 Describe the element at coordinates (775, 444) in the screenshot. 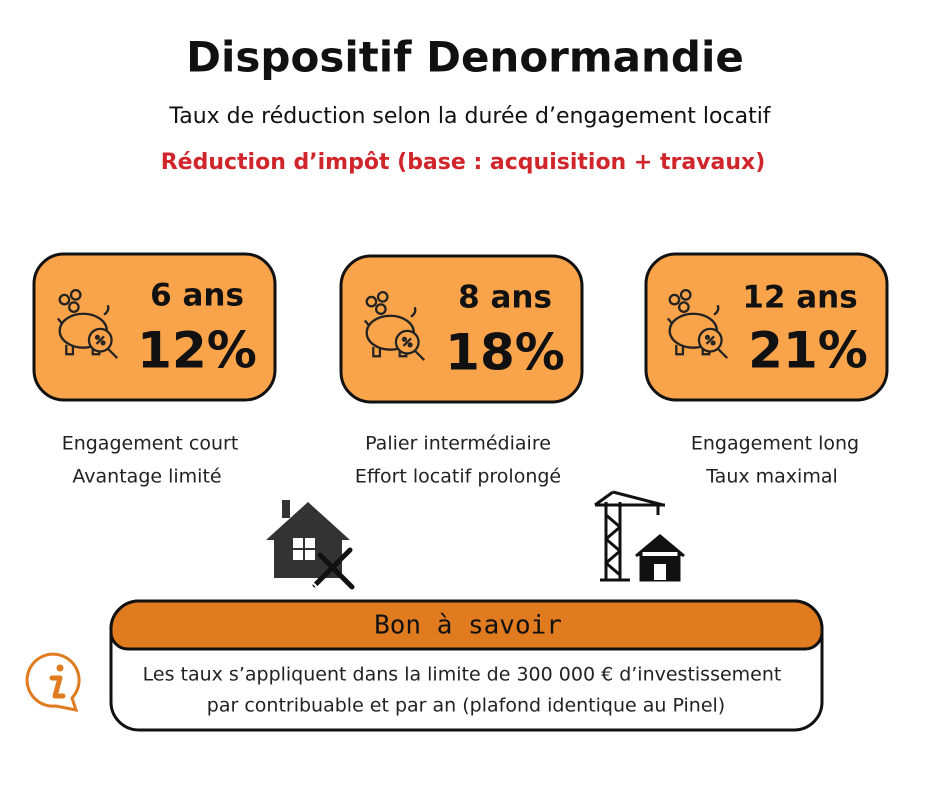

I see `caption: Engagement long` at that location.